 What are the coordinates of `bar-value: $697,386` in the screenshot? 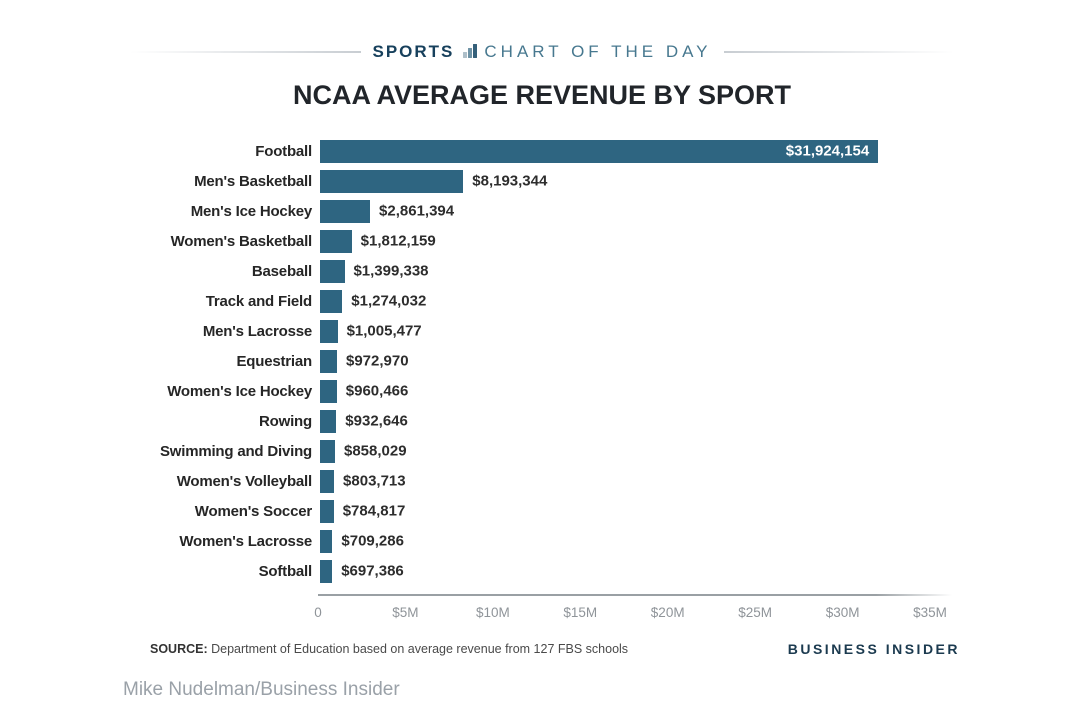 It's located at (372, 571).